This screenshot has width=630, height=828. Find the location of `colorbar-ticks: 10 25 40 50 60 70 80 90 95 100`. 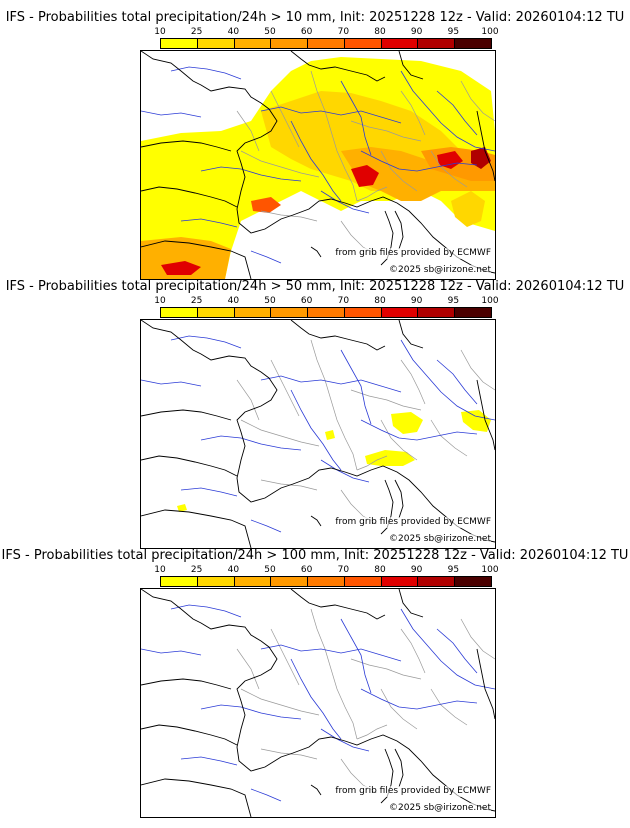

colorbar-ticks: 10 25 40 50 60 70 80 90 95 100 is located at coordinates (325, 301).